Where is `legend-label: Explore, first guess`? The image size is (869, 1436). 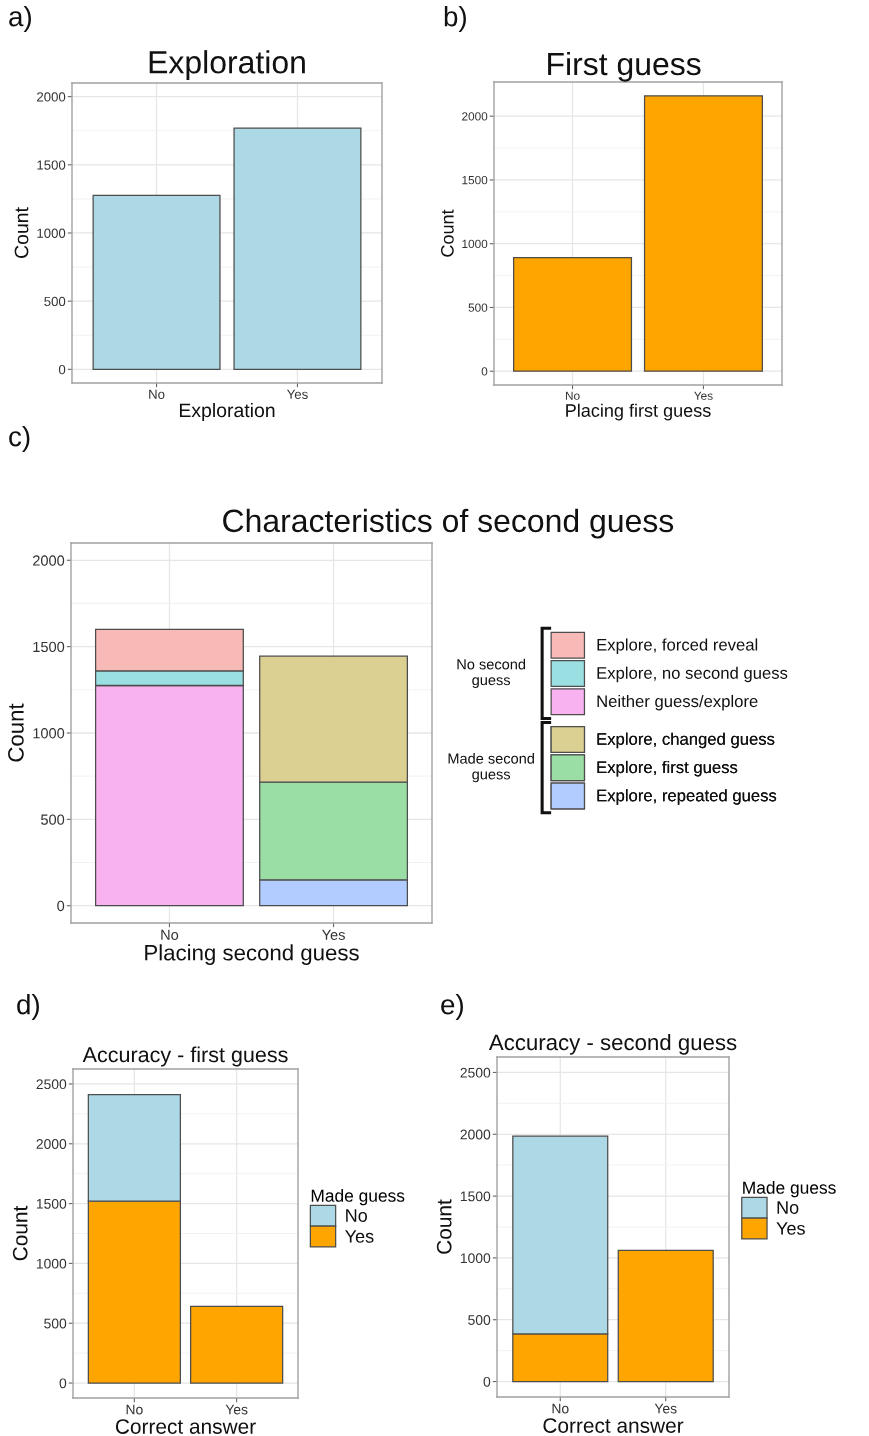 legend-label: Explore, first guess is located at coordinates (667, 768).